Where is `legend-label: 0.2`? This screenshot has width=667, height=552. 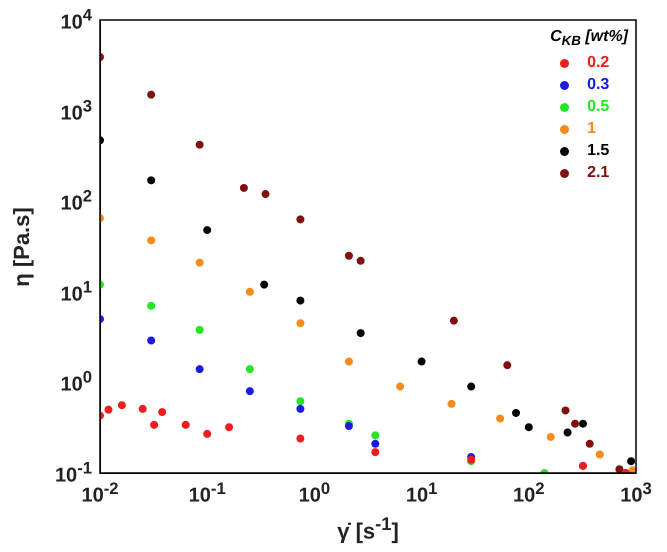
legend-label: 0.2 is located at coordinates (598, 63).